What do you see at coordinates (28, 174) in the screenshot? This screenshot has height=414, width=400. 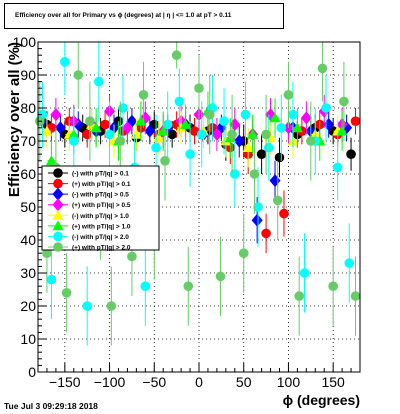 I see `y-tick-label: 60` at bounding box center [28, 174].